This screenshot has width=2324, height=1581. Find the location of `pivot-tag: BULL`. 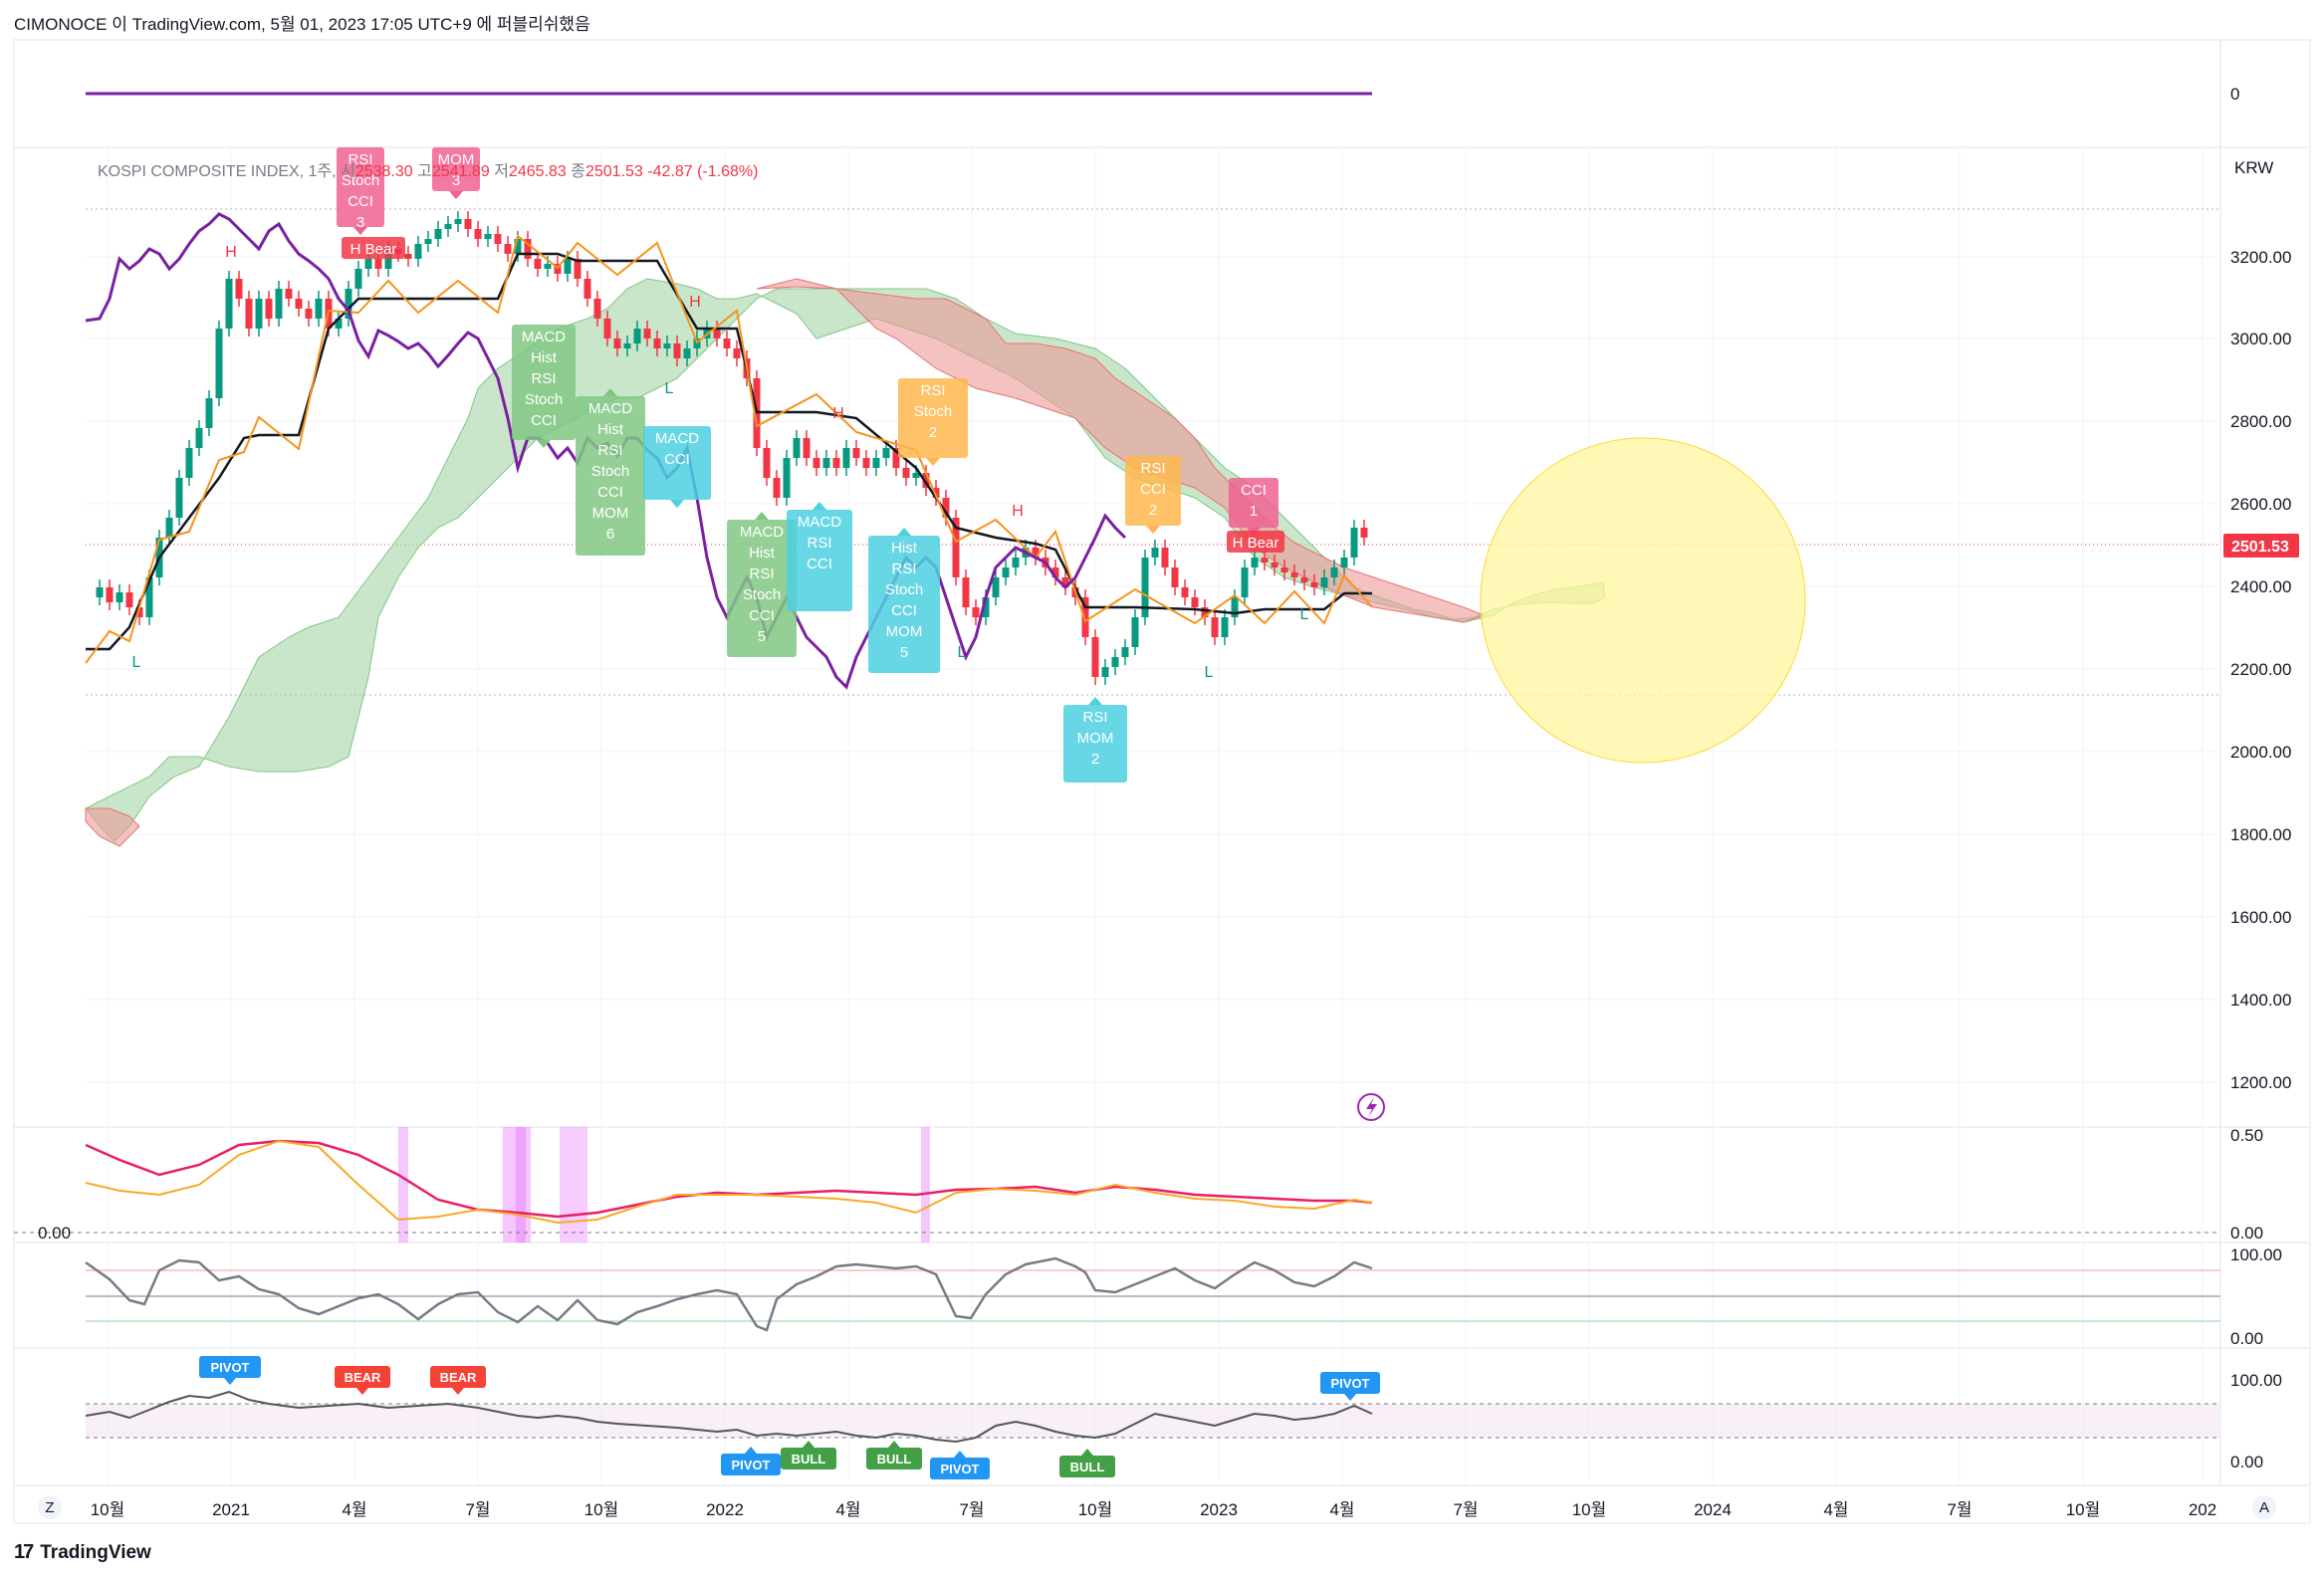

pivot-tag: BULL is located at coordinates (1087, 1463).